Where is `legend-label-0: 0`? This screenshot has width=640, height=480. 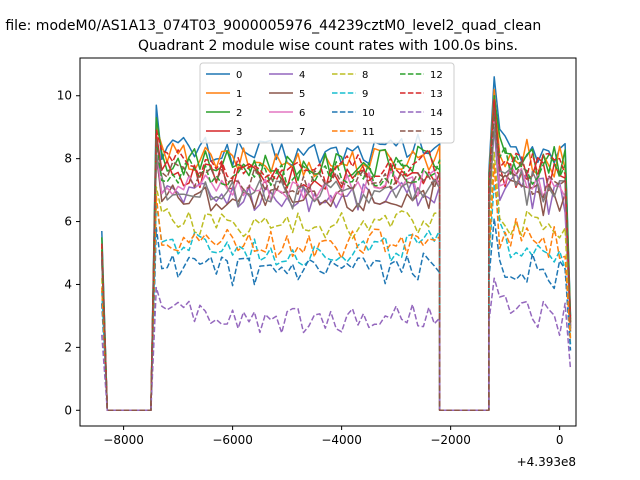
legend-label-0: 0 is located at coordinates (239, 75).